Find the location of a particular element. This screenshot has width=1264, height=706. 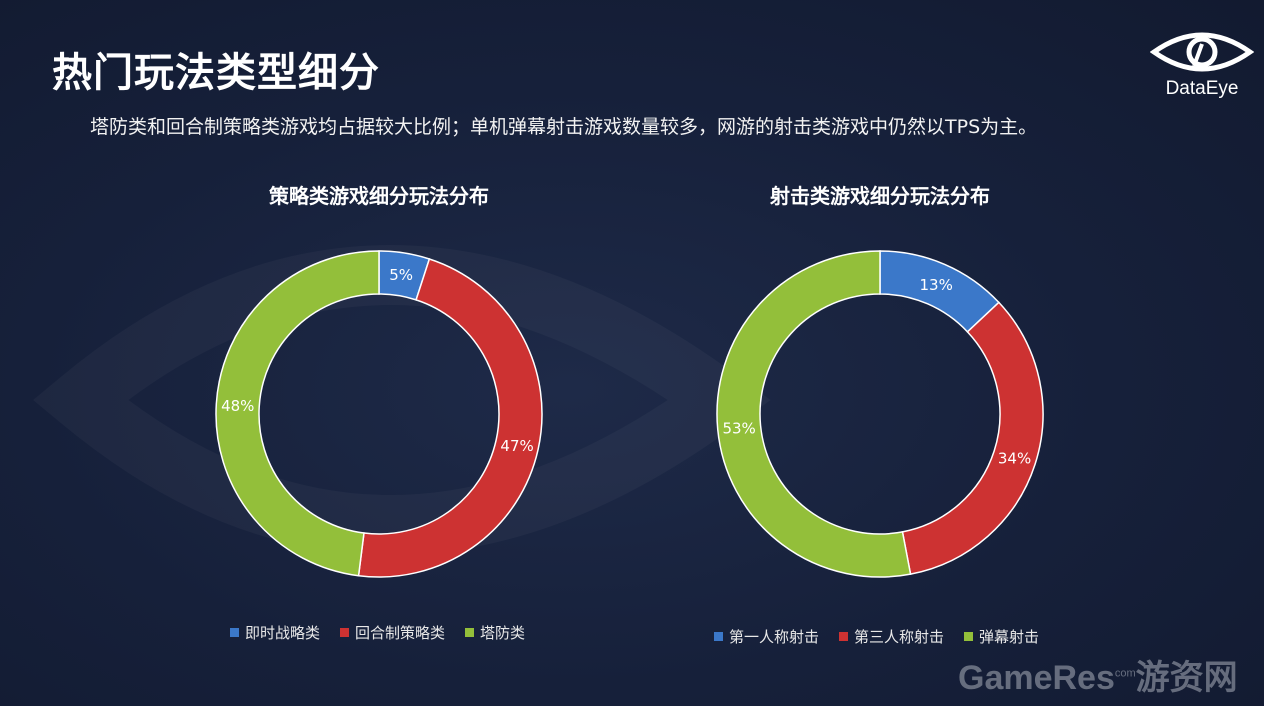

legend-item: 回合制策略类 is located at coordinates (392, 632).